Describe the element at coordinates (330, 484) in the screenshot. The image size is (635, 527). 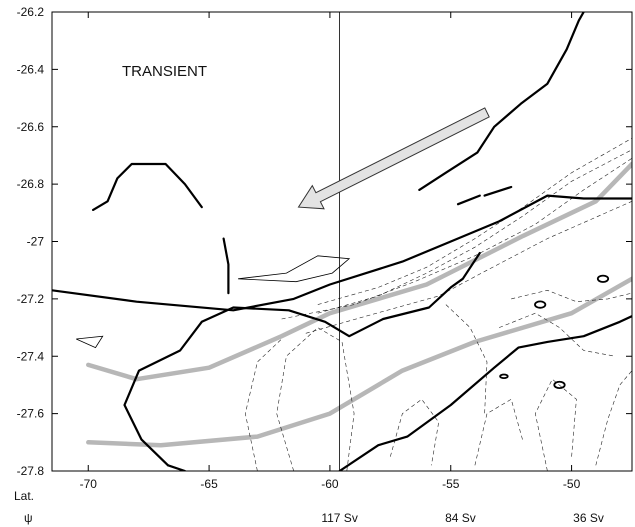
I see `x-tick-label: -60` at that location.